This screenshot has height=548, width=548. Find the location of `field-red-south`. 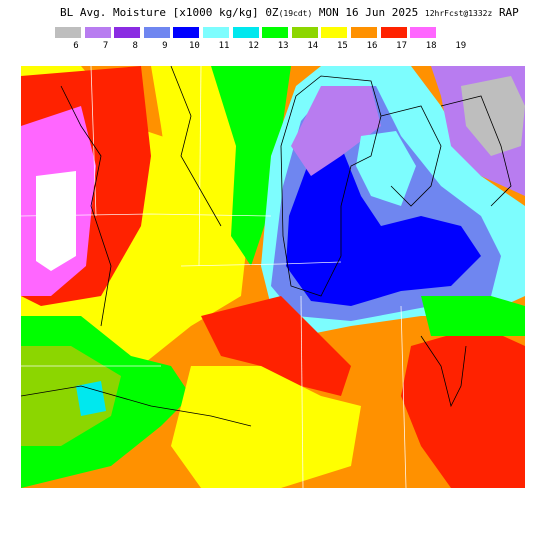

field-red-south is located at coordinates (276, 346).